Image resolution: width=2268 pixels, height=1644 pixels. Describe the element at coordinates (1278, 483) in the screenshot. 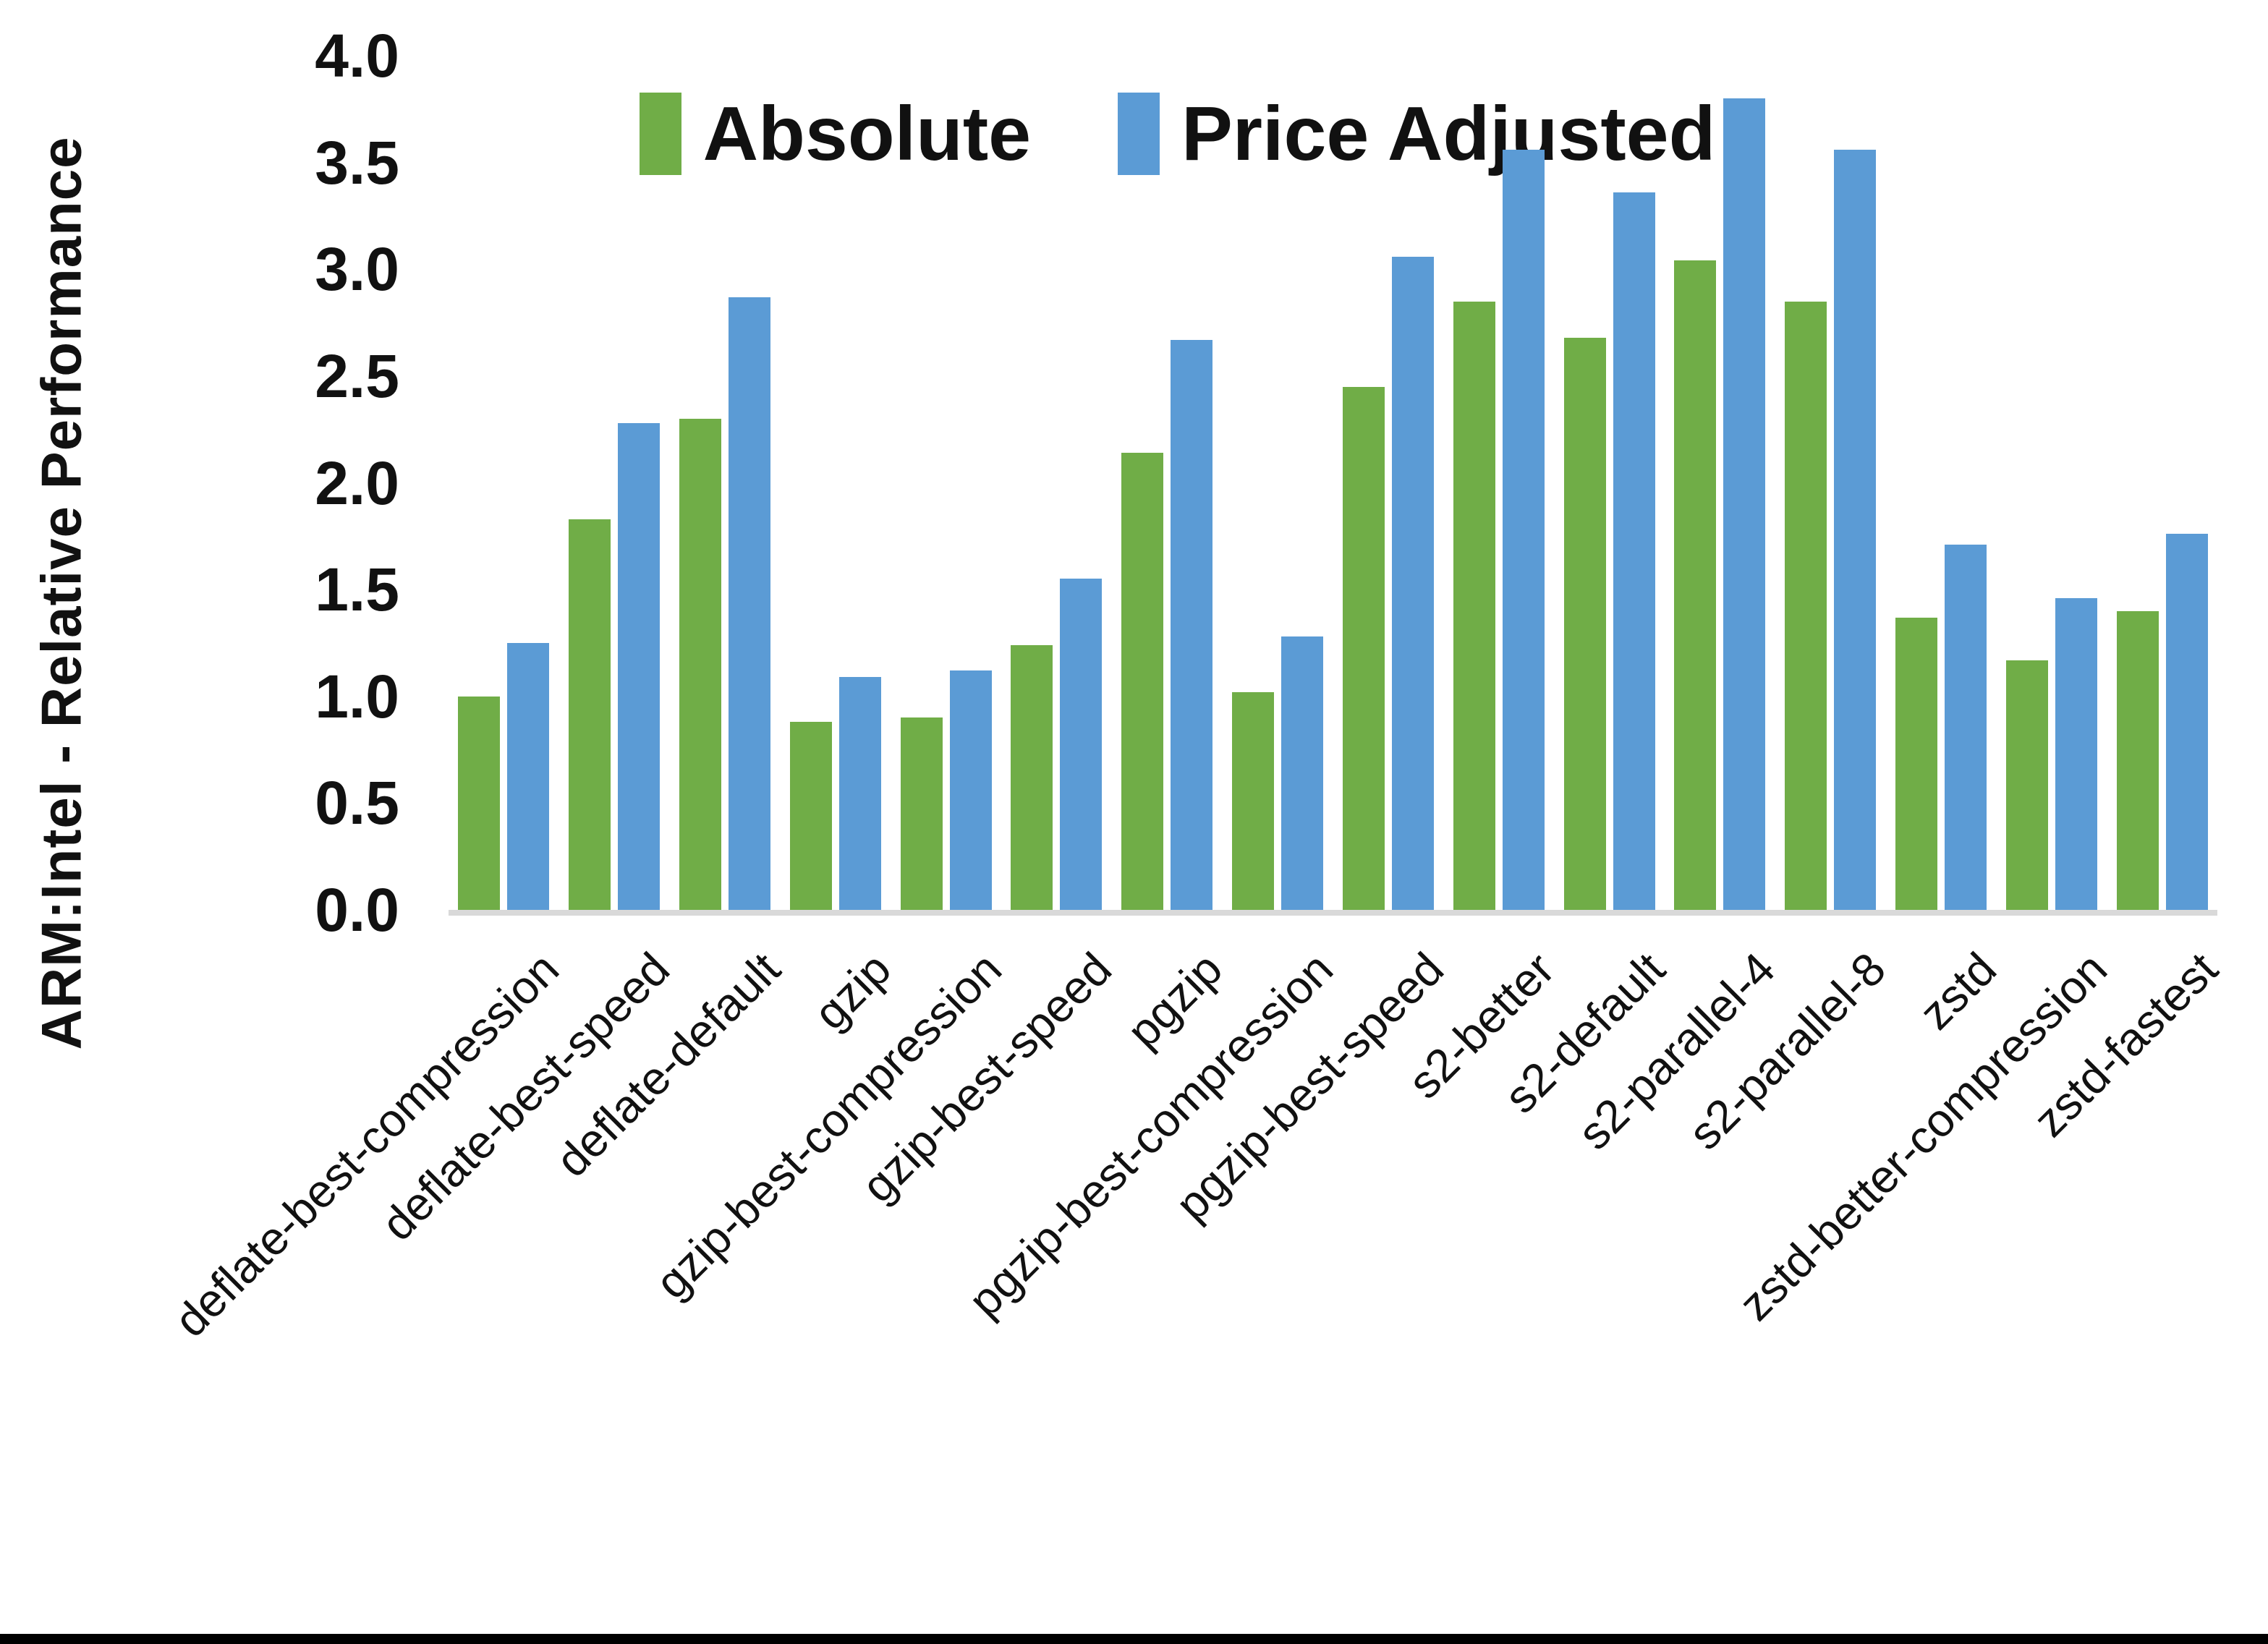

I see `bar-group-pgzip-best-compression` at that location.